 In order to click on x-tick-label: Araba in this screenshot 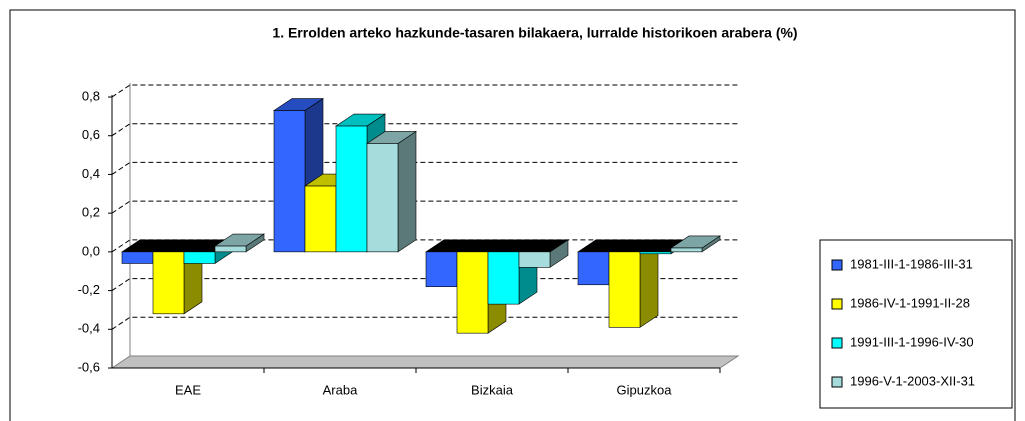, I will do `click(340, 389)`.